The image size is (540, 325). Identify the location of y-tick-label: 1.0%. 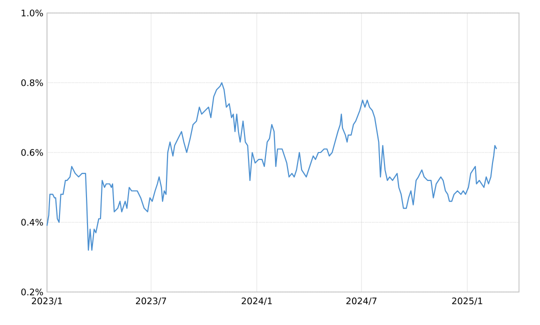
(32, 13).